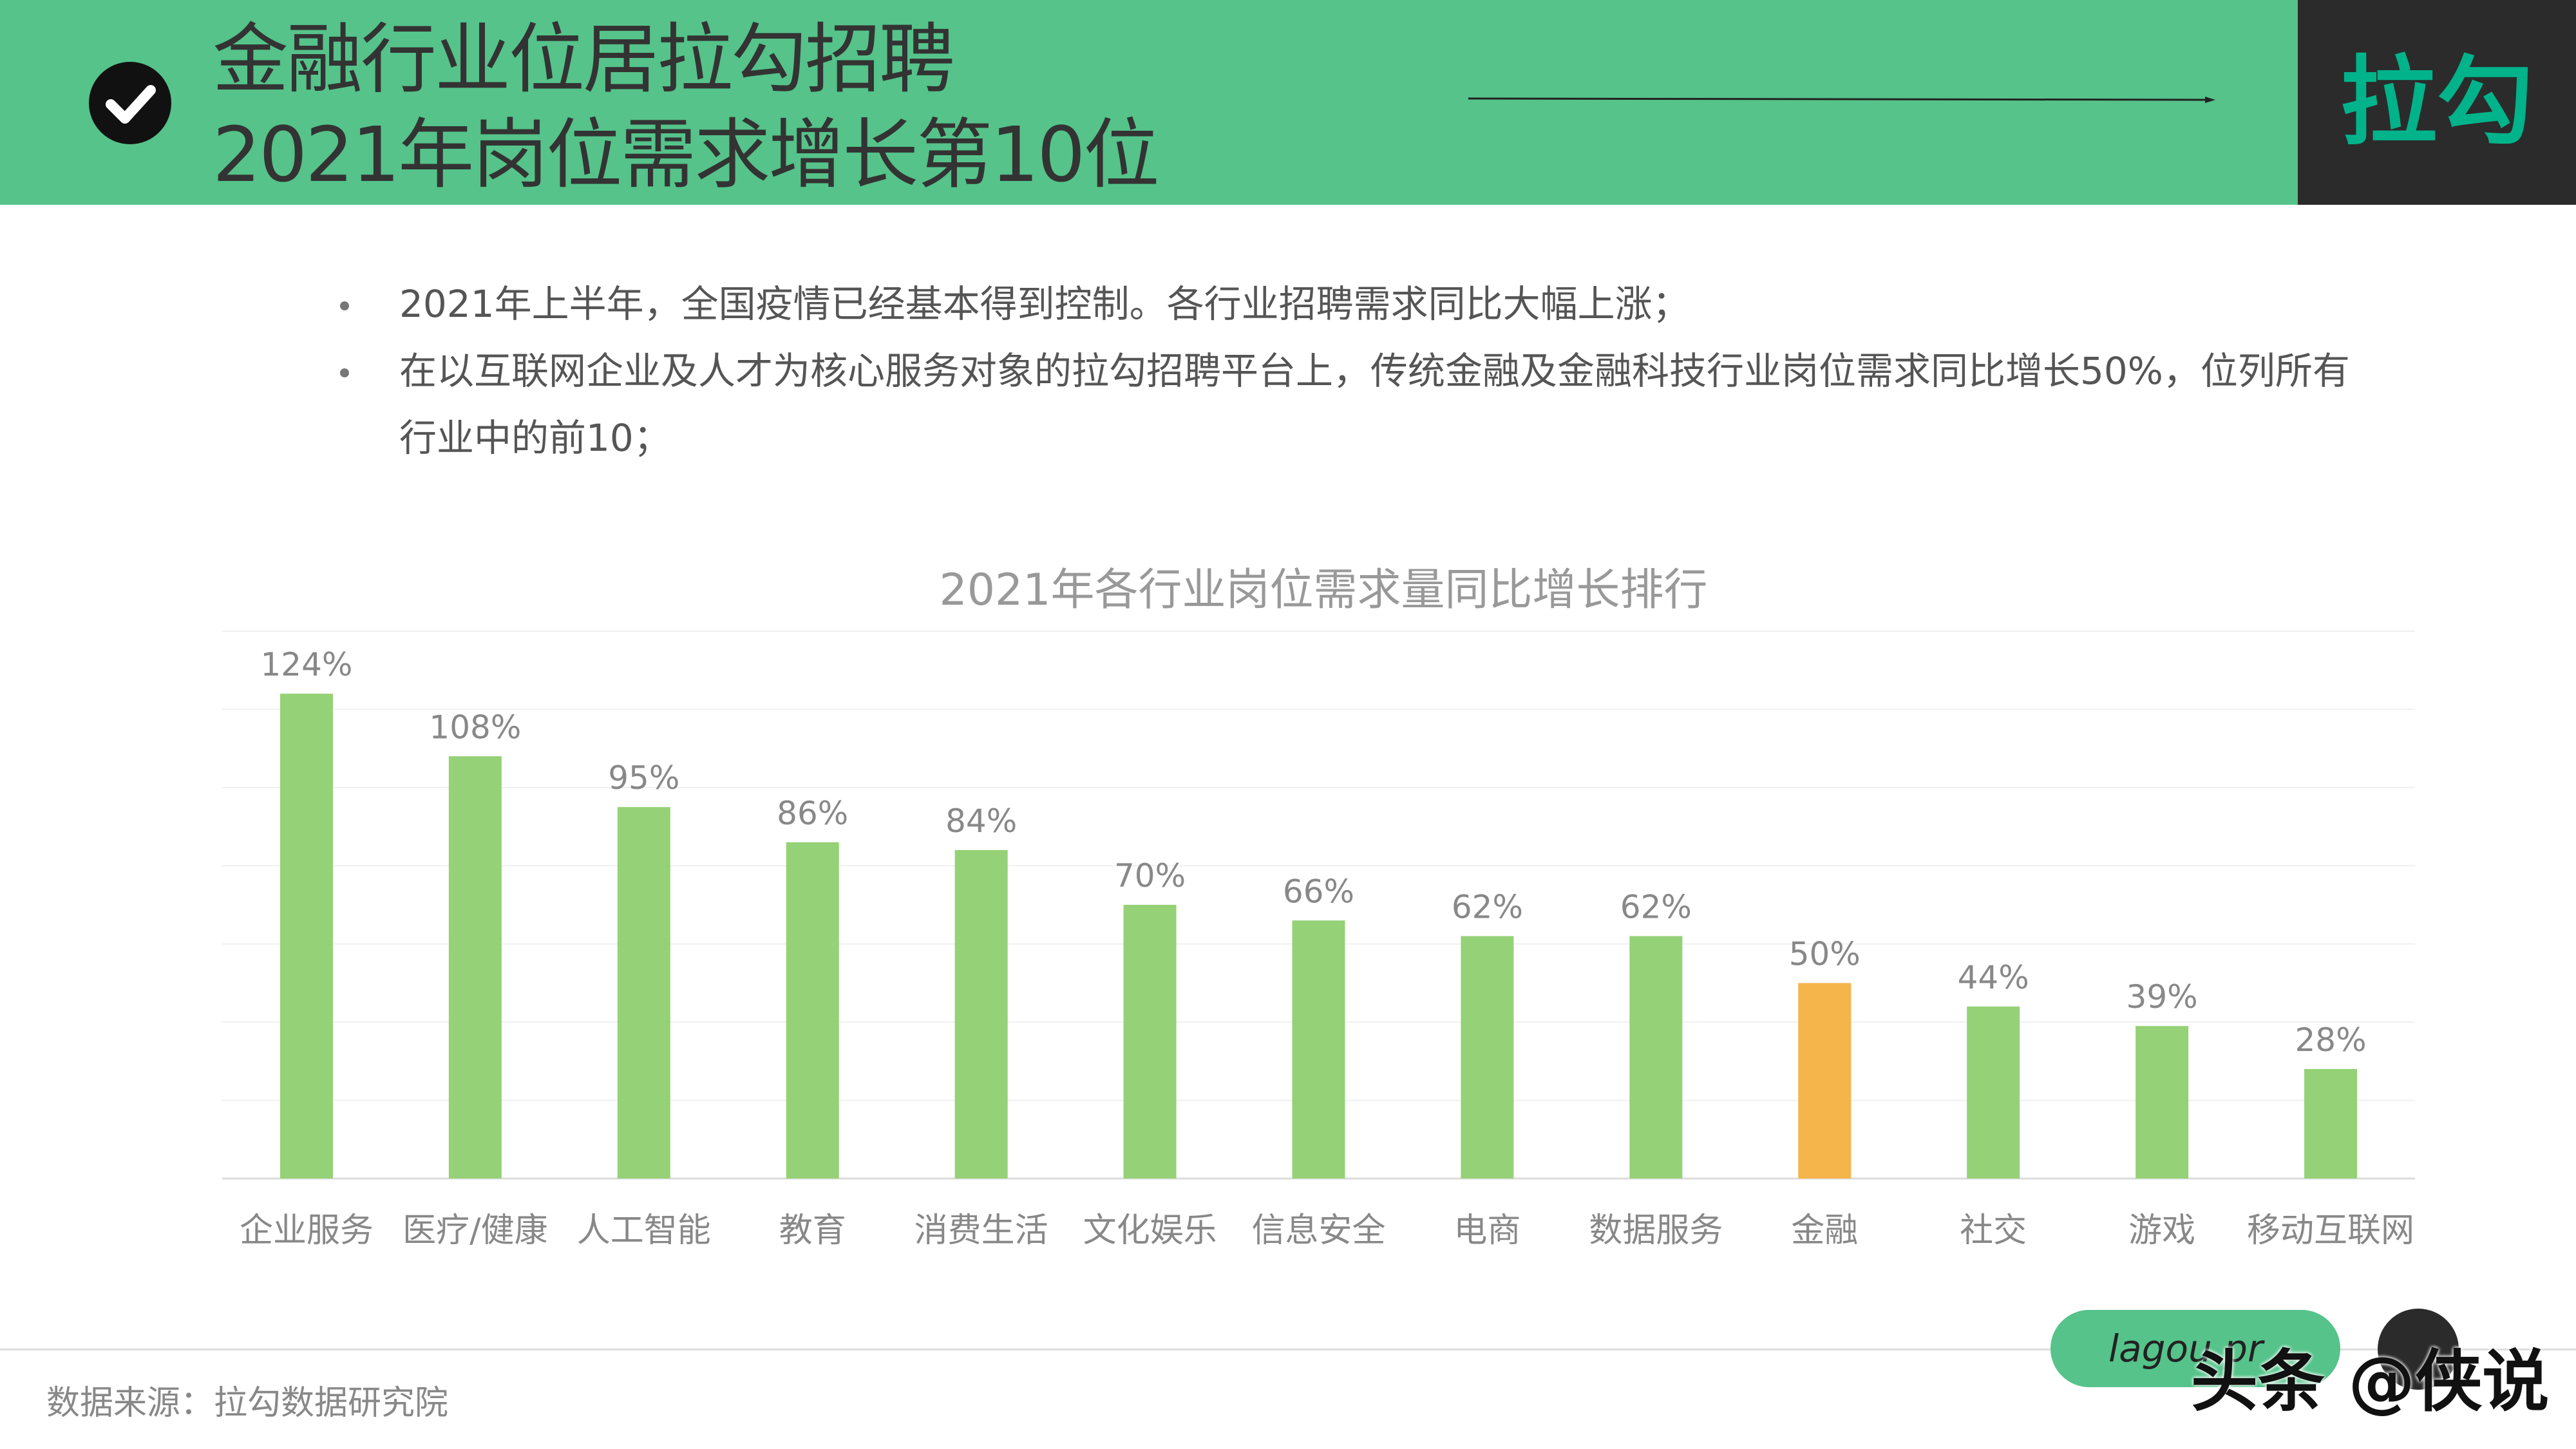 This screenshot has height=1449, width=2576. Describe the element at coordinates (1323, 590) in the screenshot. I see `chart-title: 2021年各行业岗位需求量同比增长排行` at that location.